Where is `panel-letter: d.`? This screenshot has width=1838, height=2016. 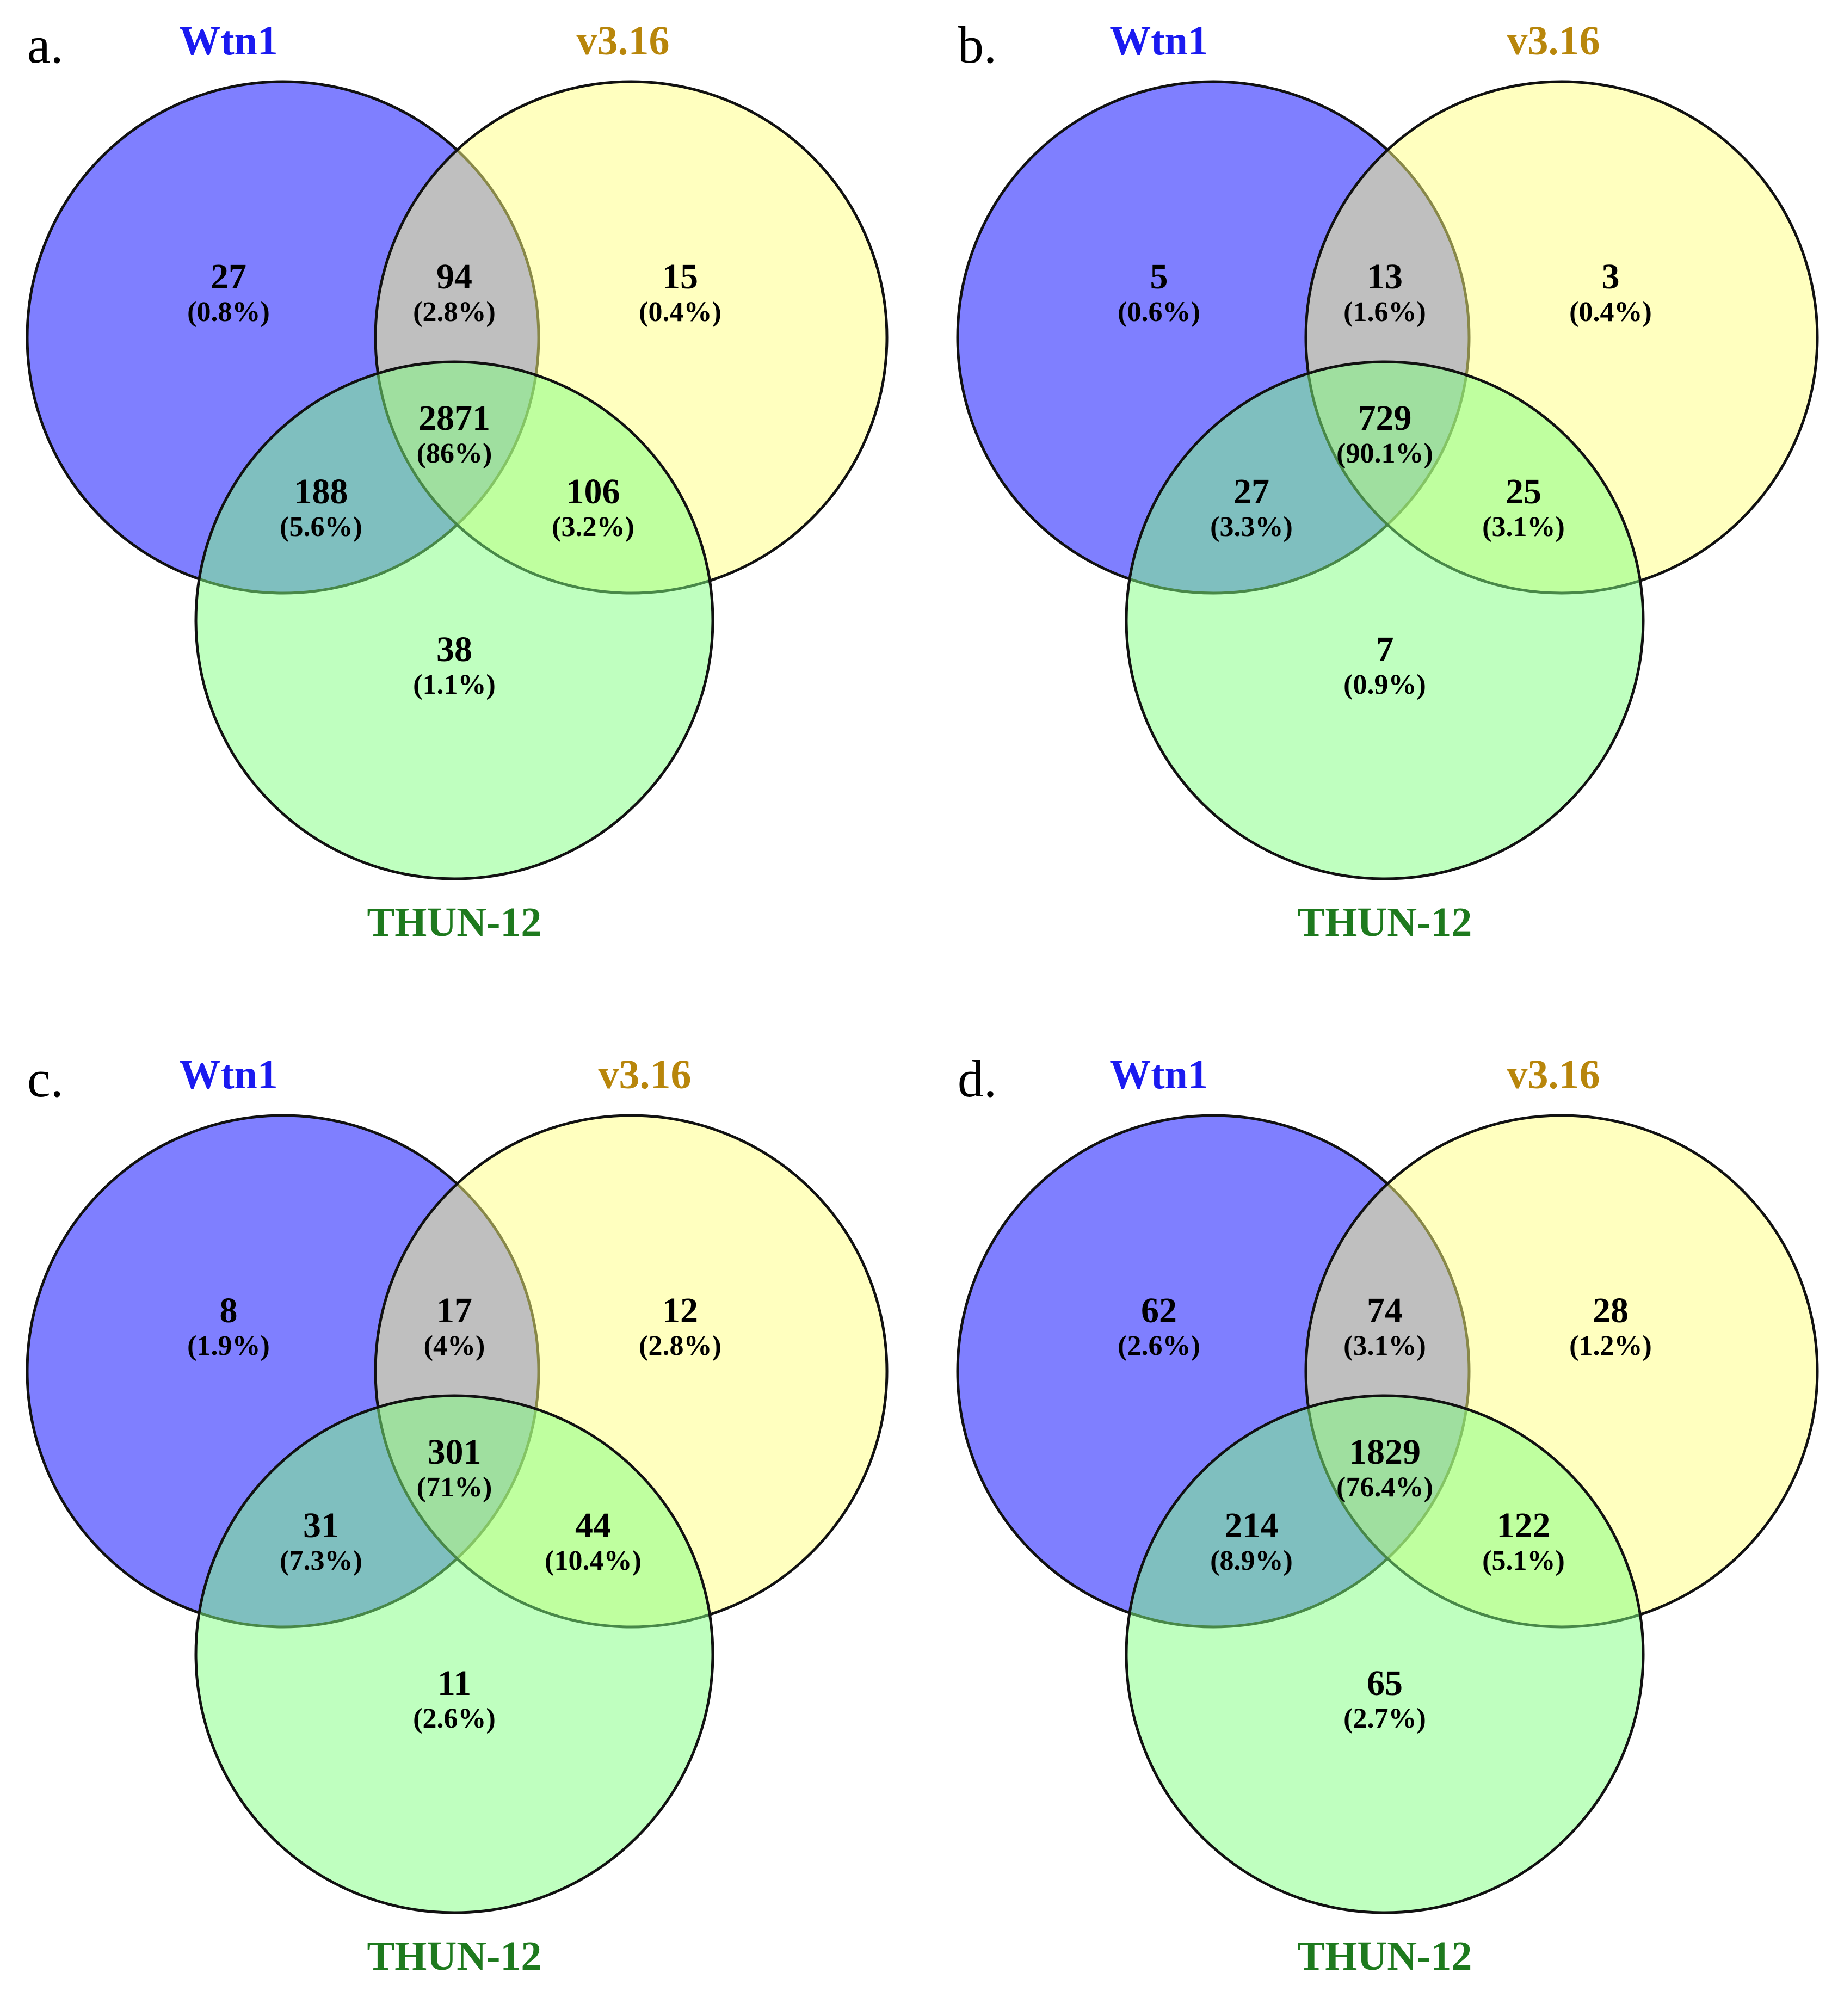
panel-letter: d. is located at coordinates (977, 1079).